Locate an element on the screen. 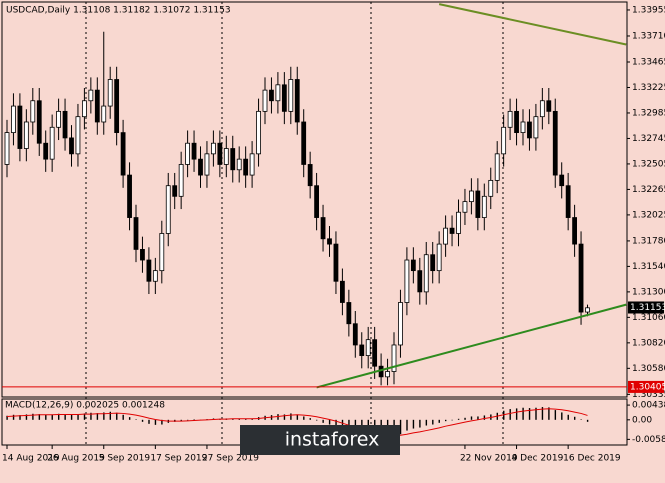  y-tick-label: 1.33465 is located at coordinates (648, 62).